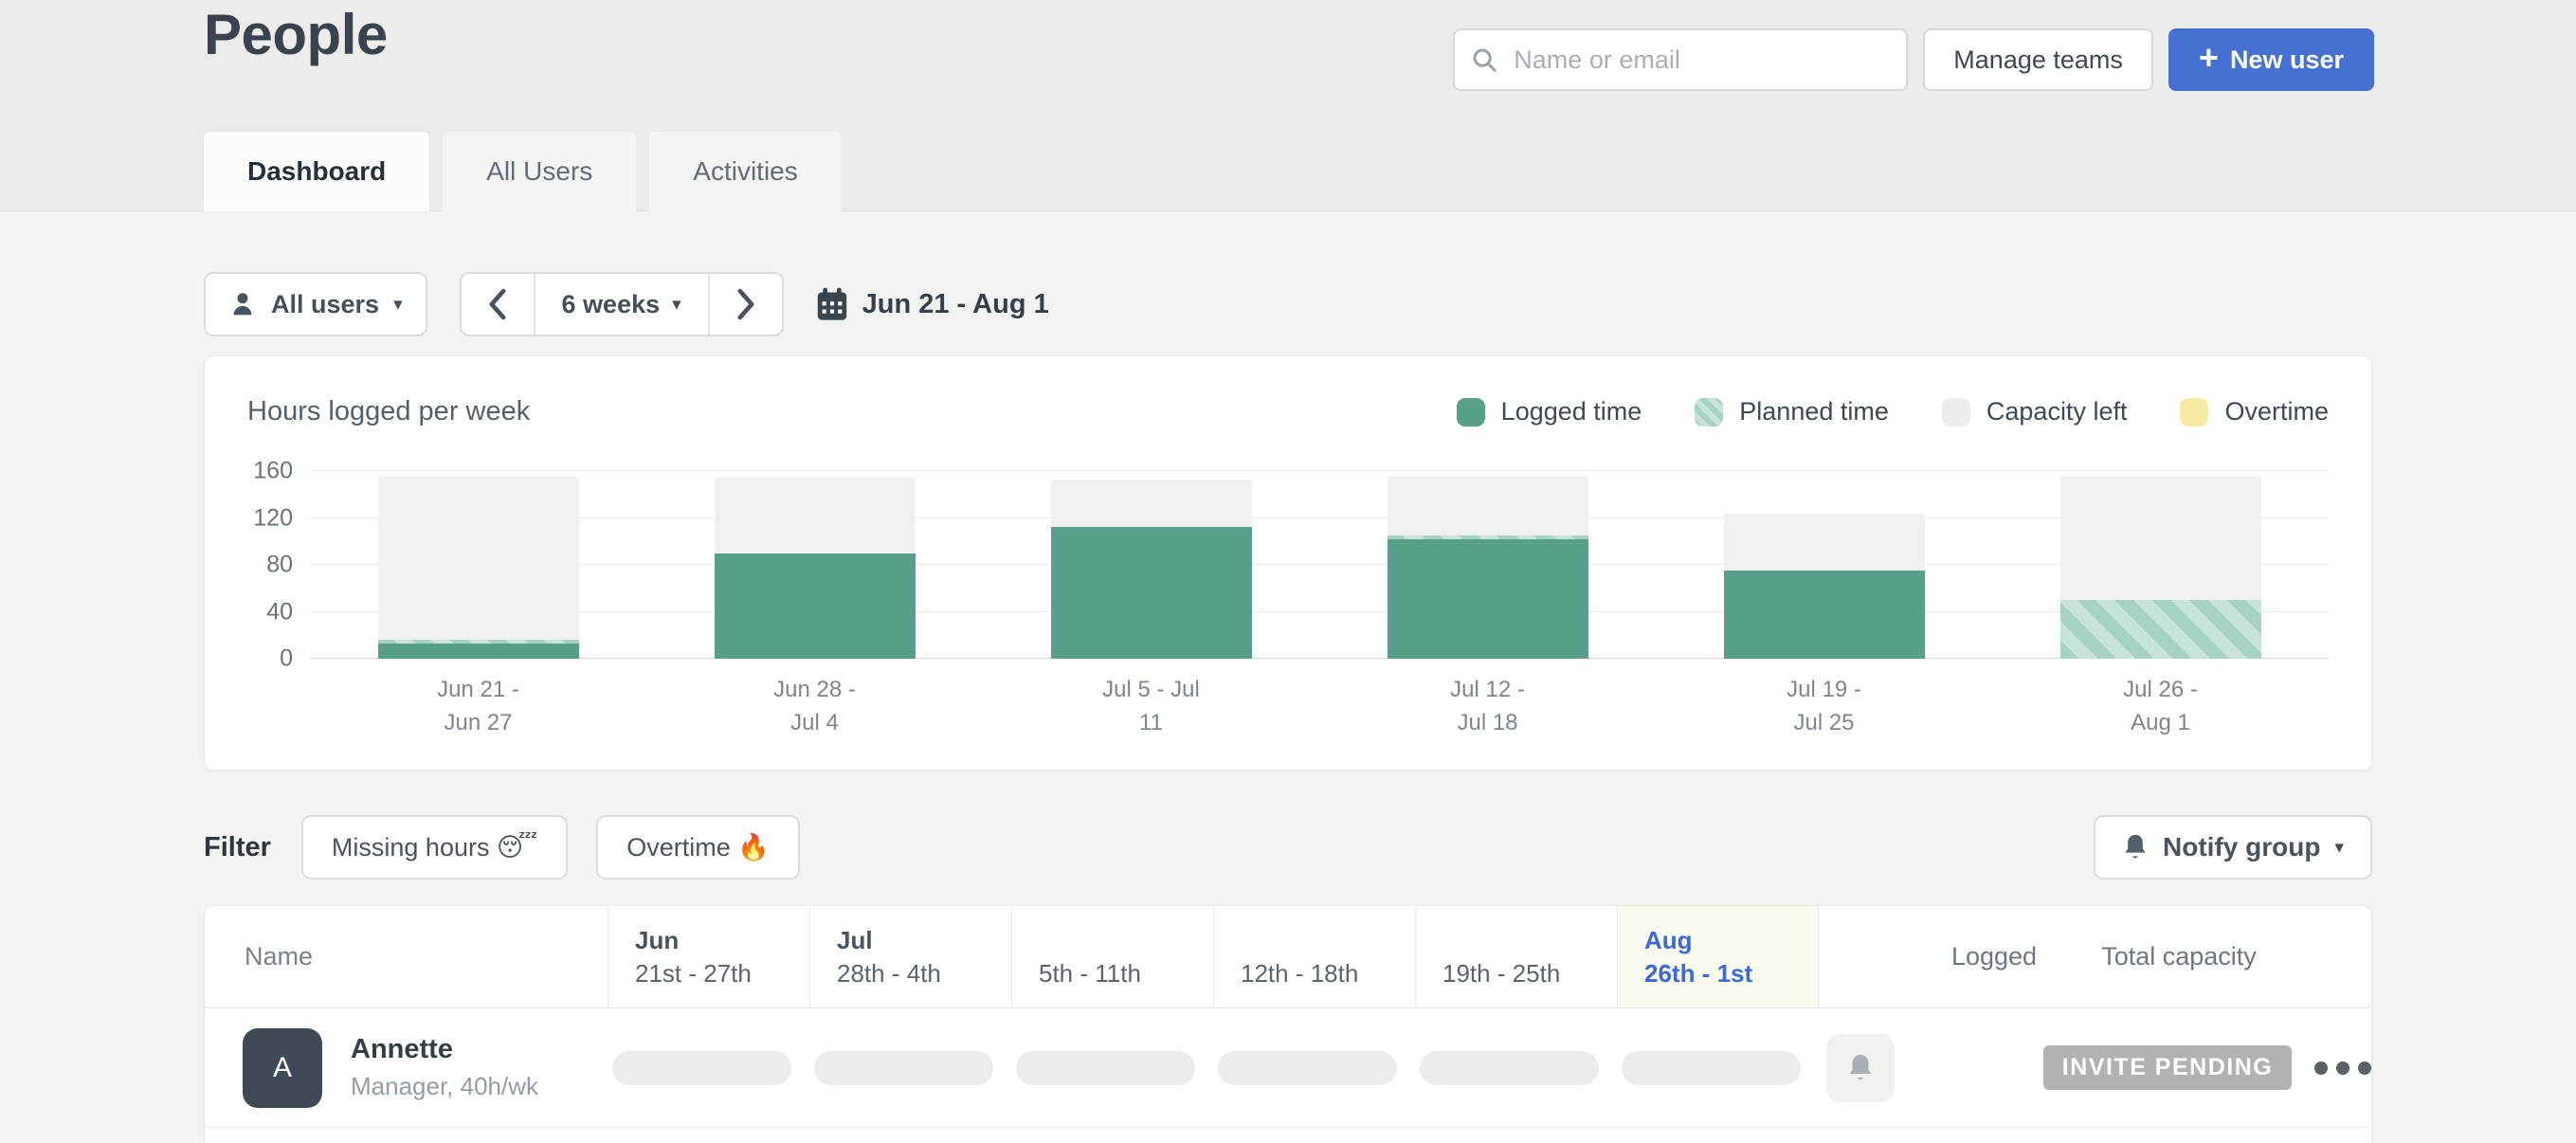 This screenshot has height=1143, width=2576. I want to click on week-month-label: Aug, so click(1668, 939).